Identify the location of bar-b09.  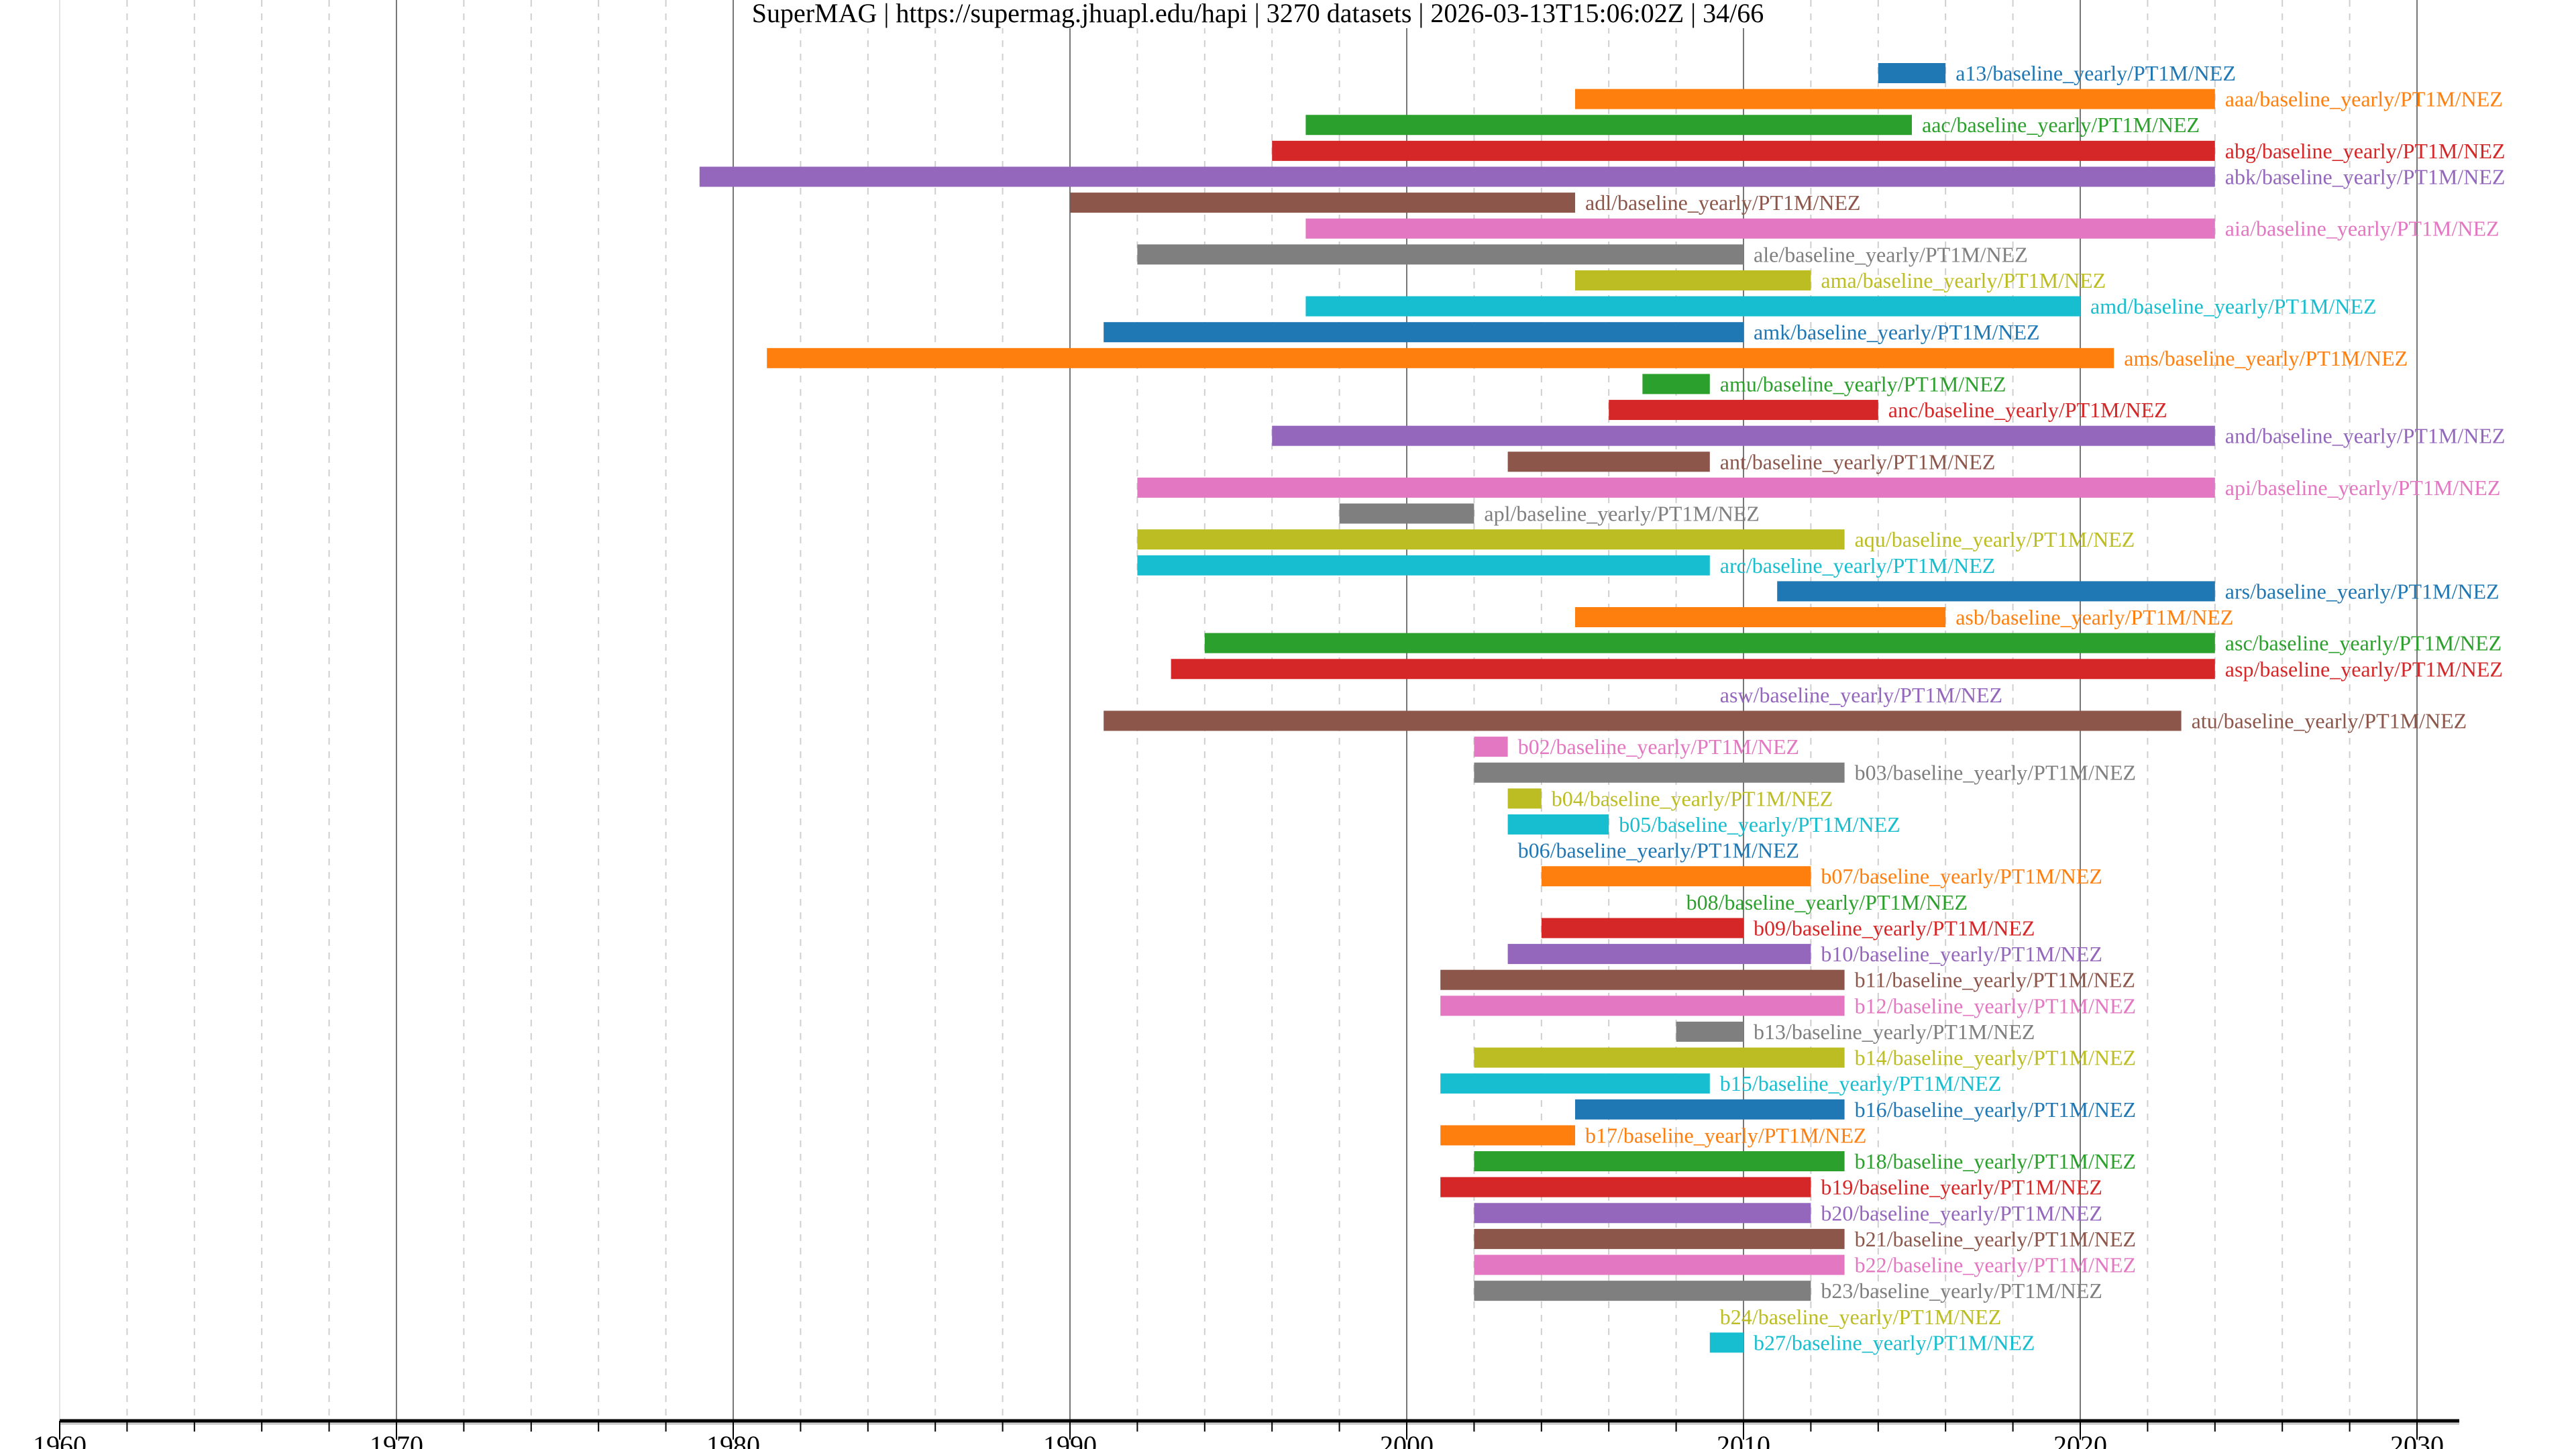
(1642, 928).